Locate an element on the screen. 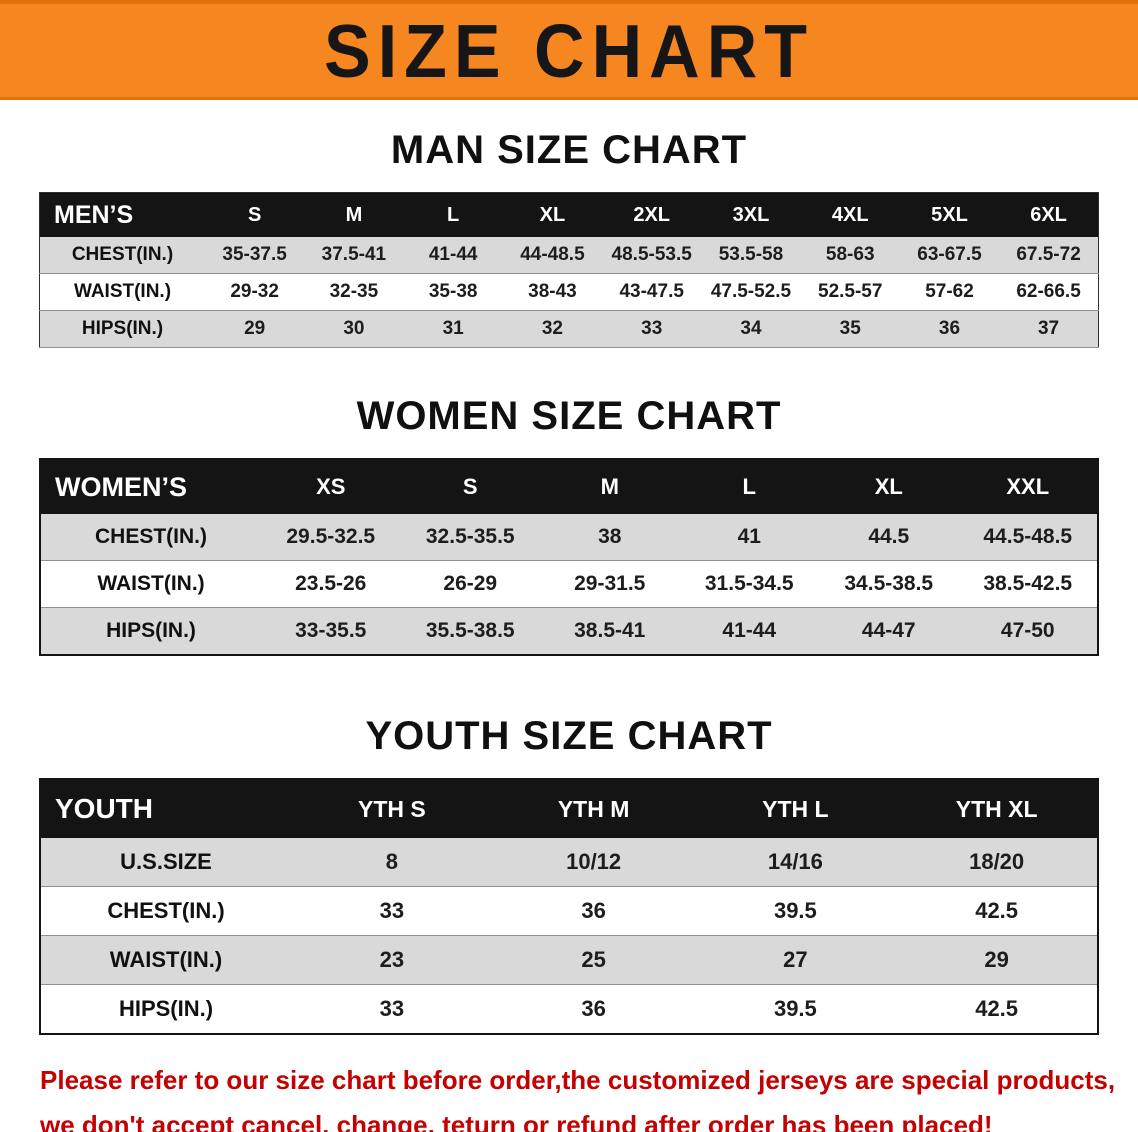 The image size is (1138, 1132). table-row: U.S.SIZE 8 10/12 14/16 18/20 is located at coordinates (569, 862).